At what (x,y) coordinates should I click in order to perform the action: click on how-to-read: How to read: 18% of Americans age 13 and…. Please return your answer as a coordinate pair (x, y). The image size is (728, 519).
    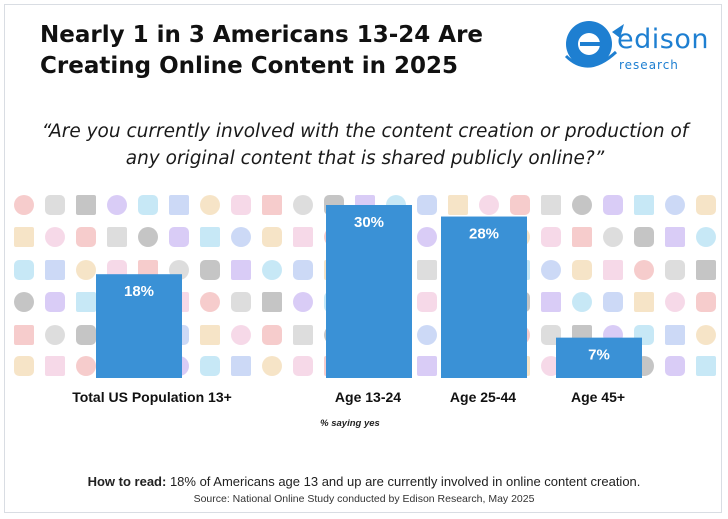
    Looking at the image, I should click on (364, 481).